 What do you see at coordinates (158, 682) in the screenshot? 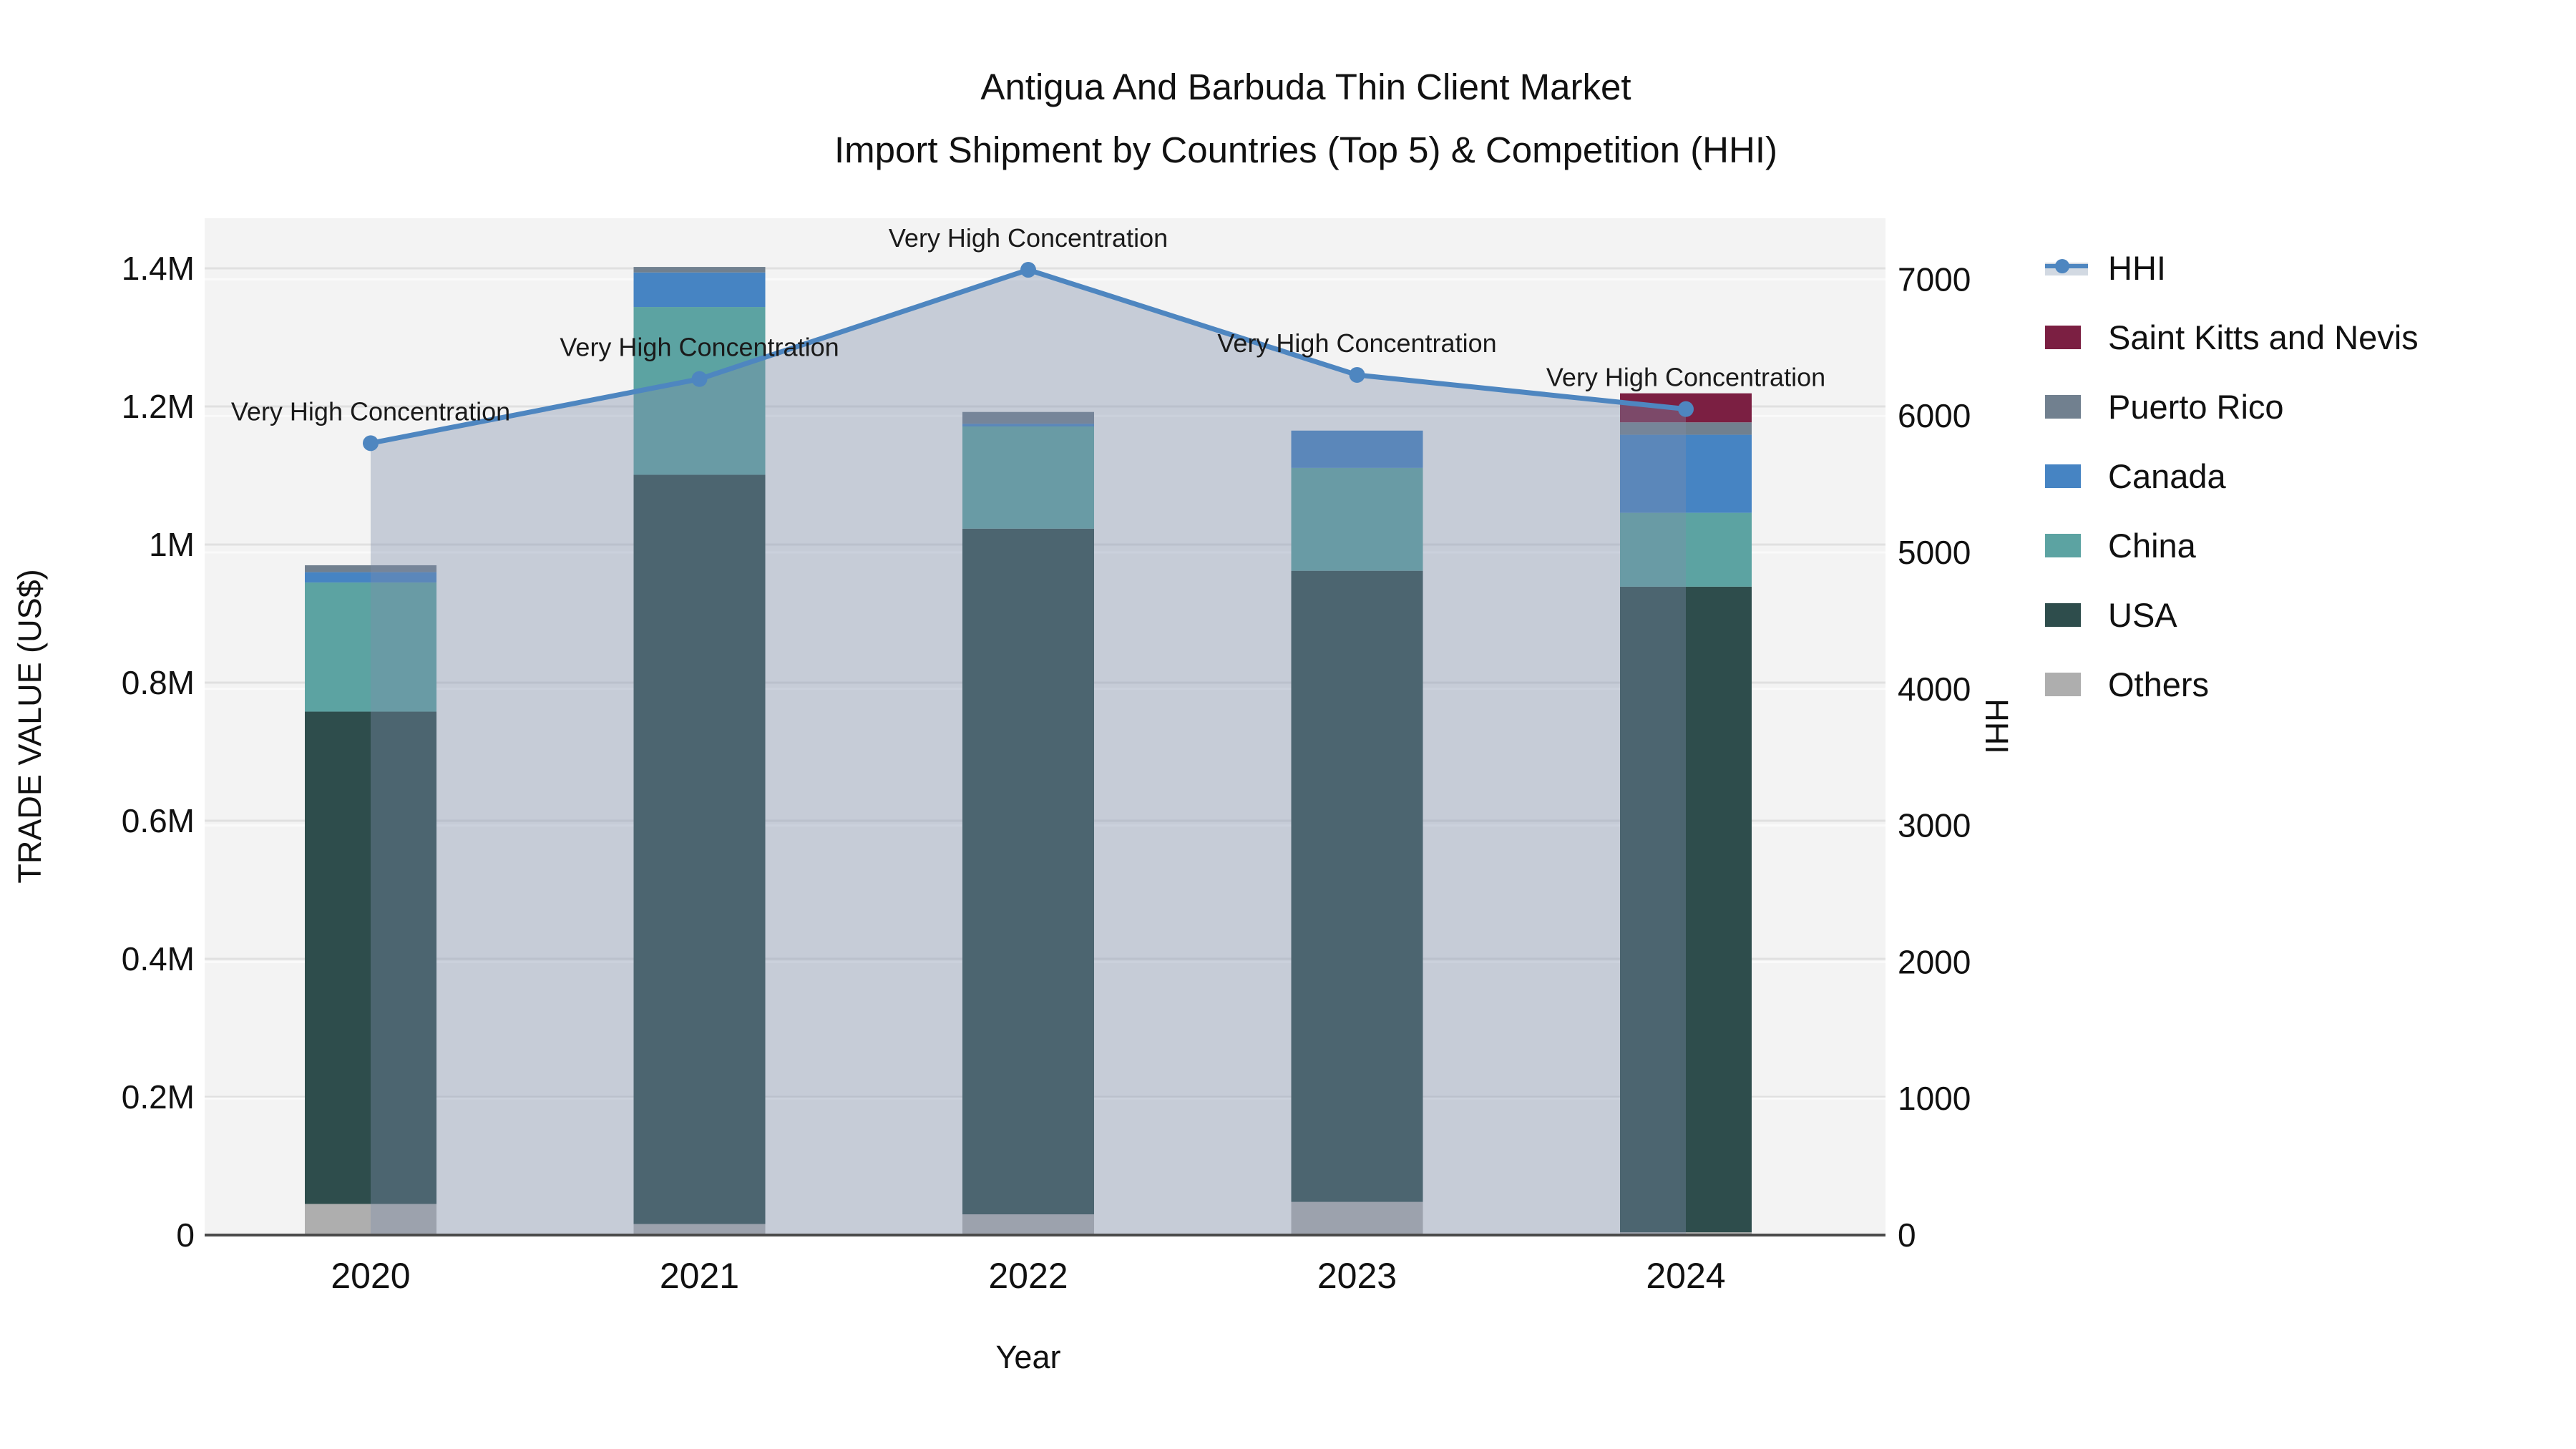
I see `y-left-tick-0.8M: 0.8M` at bounding box center [158, 682].